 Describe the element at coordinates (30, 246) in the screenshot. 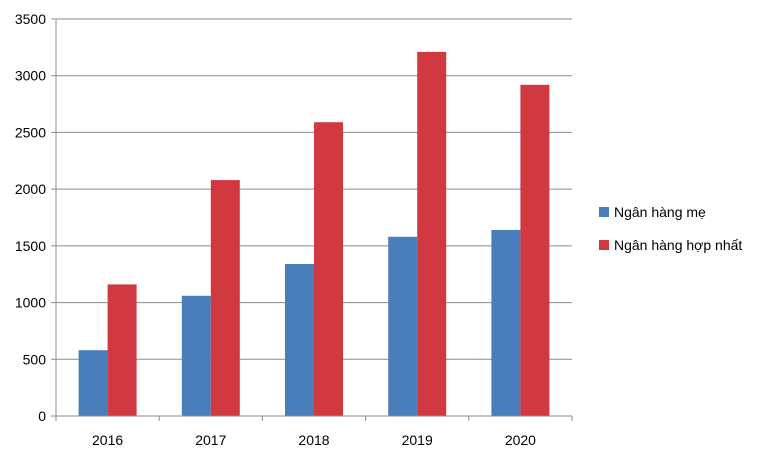

I see `y-tick-label: 1500` at that location.